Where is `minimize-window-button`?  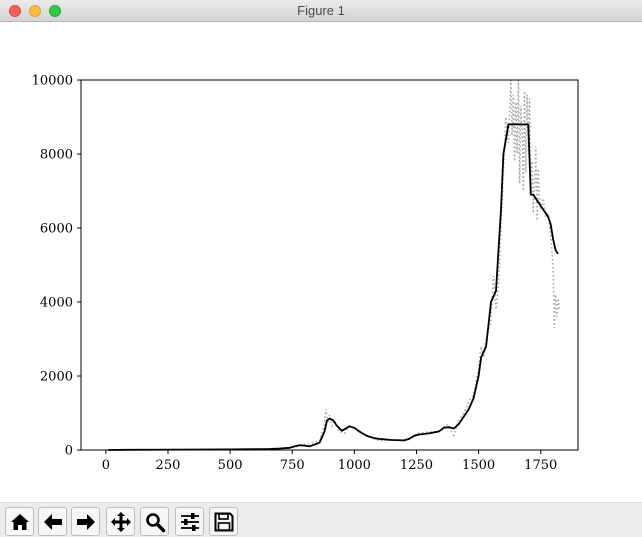
minimize-window-button is located at coordinates (35, 11).